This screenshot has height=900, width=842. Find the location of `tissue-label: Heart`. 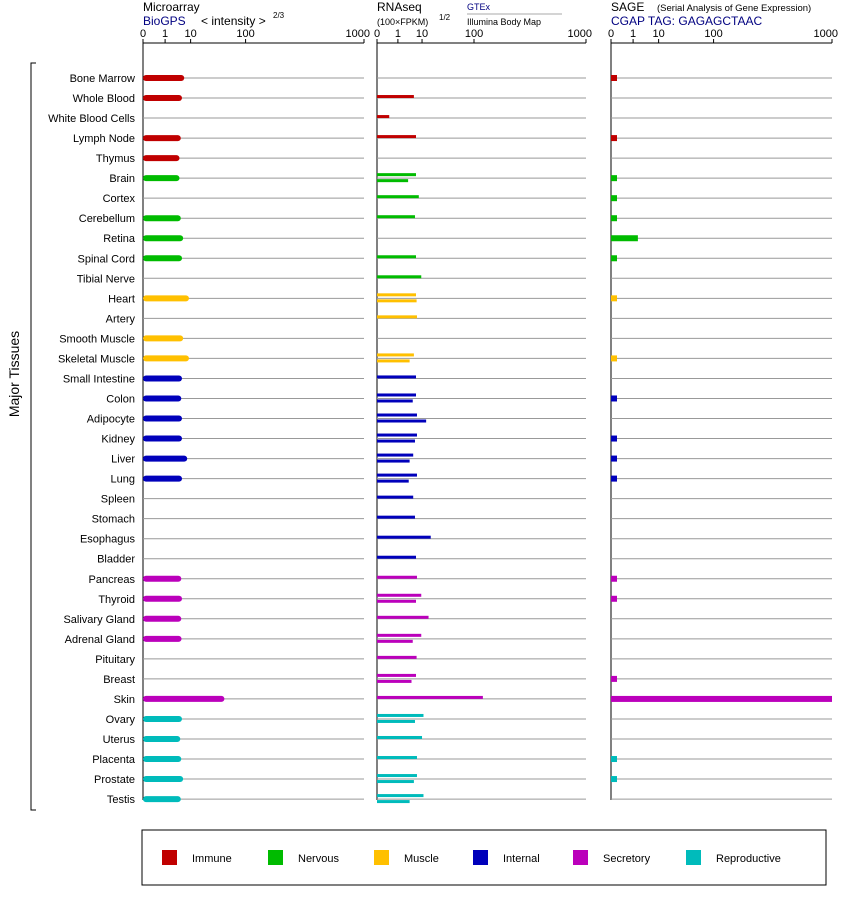

tissue-label: Heart is located at coordinates (121, 299).